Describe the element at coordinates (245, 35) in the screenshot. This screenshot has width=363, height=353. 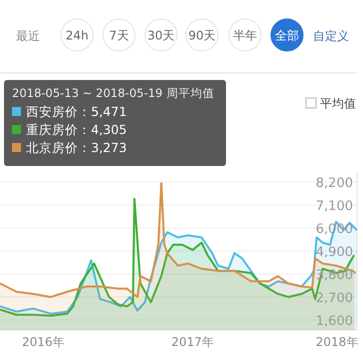
I see `range-button: 半年` at that location.